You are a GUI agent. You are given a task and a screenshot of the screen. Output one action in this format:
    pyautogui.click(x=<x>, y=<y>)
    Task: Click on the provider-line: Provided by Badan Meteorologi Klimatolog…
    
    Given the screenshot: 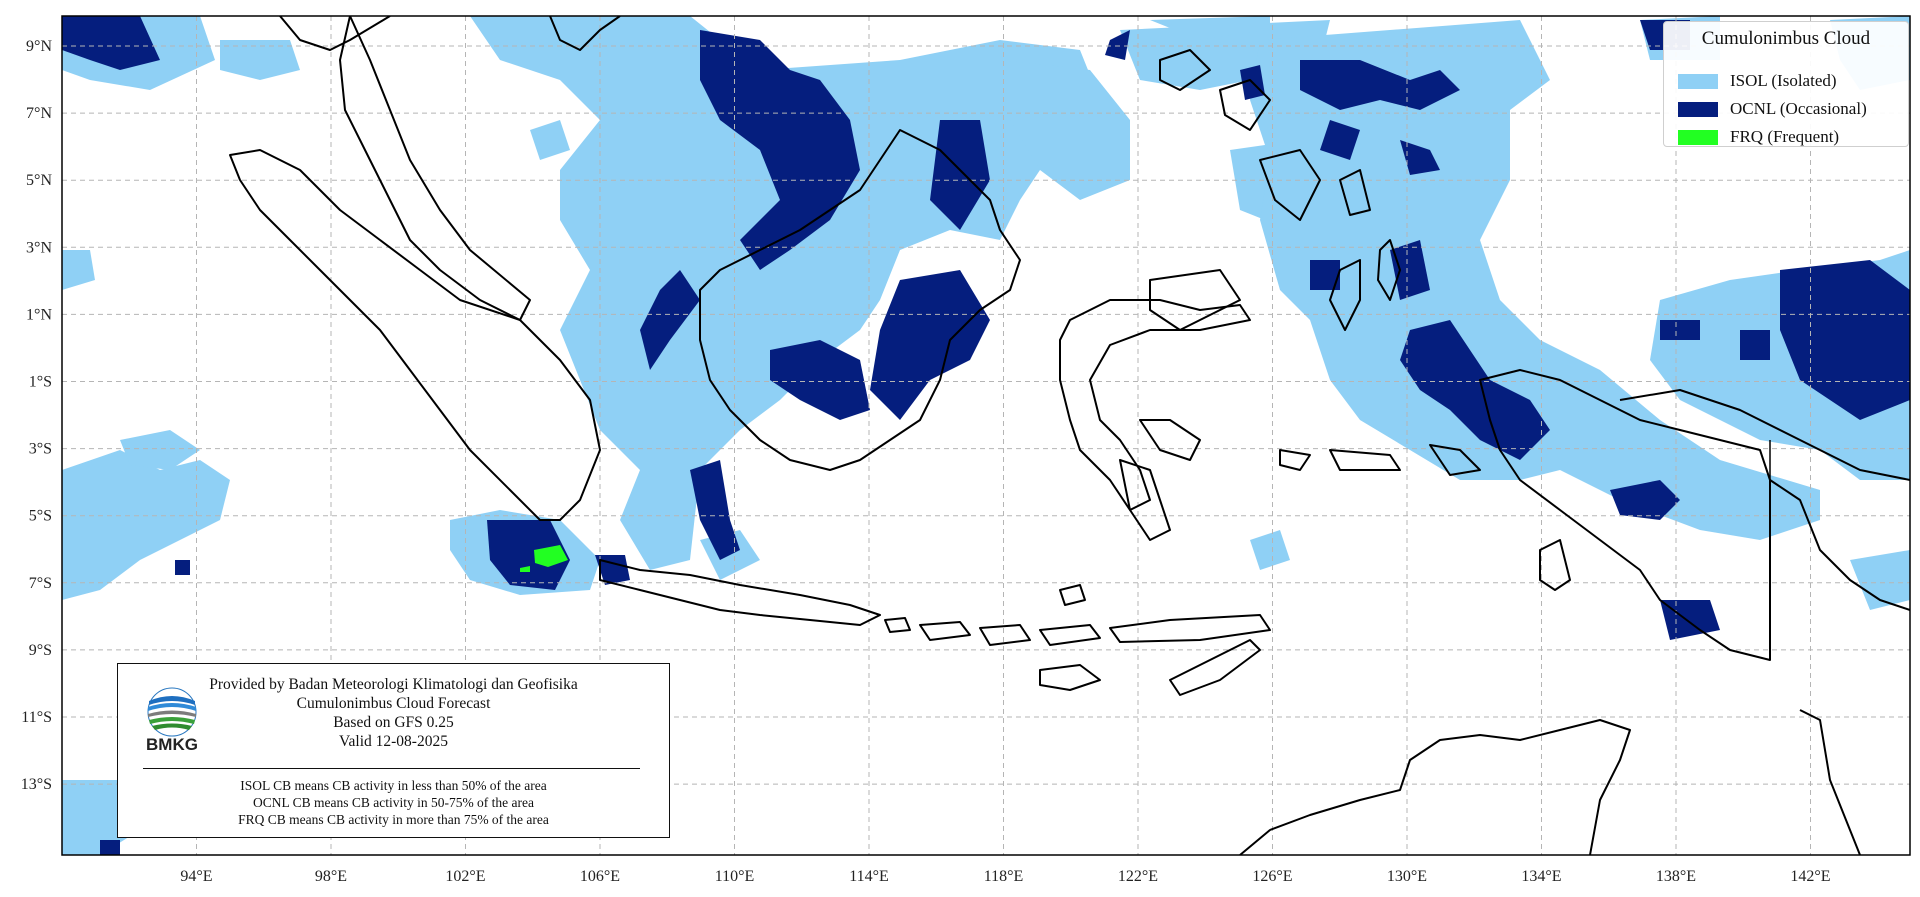 What is the action you would take?
    pyautogui.click(x=393, y=684)
    